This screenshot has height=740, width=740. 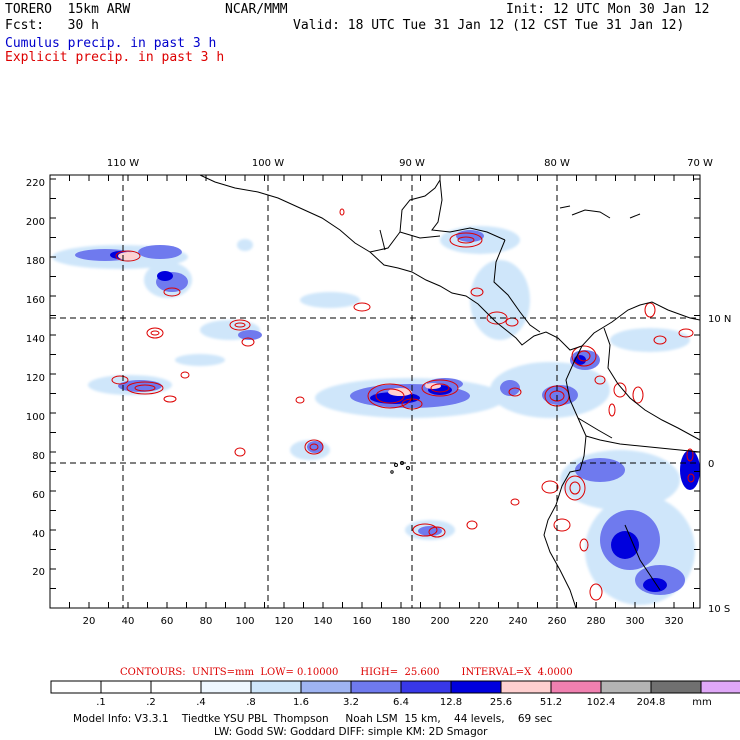 What do you see at coordinates (101, 702) in the screenshot?
I see `colorbar-label: .1` at bounding box center [101, 702].